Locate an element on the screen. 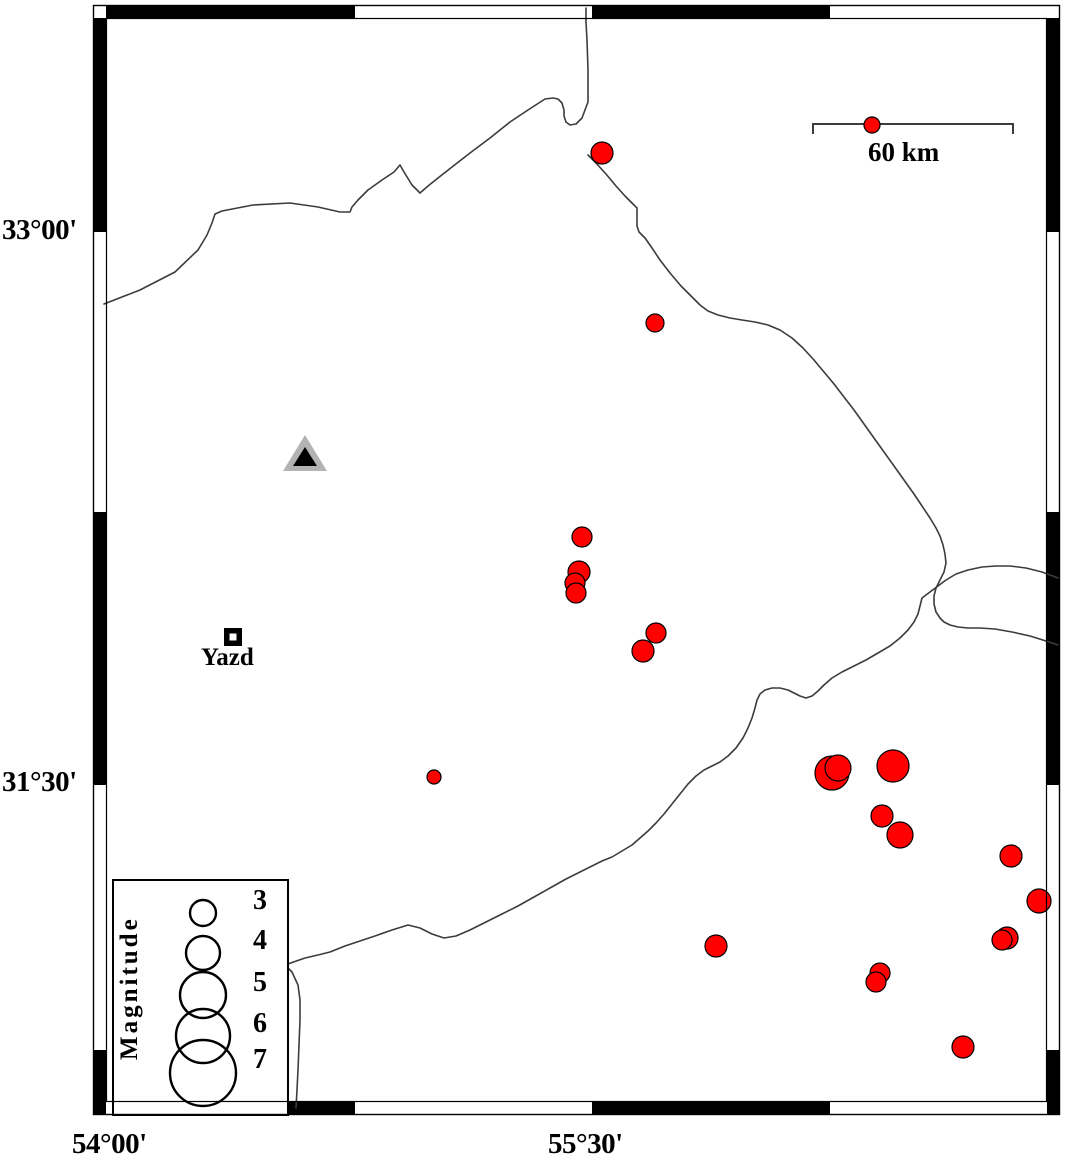 The width and height of the screenshot is (1066, 1170). magnitude-legend: 3 4 5 6 7 is located at coordinates (200, 997).